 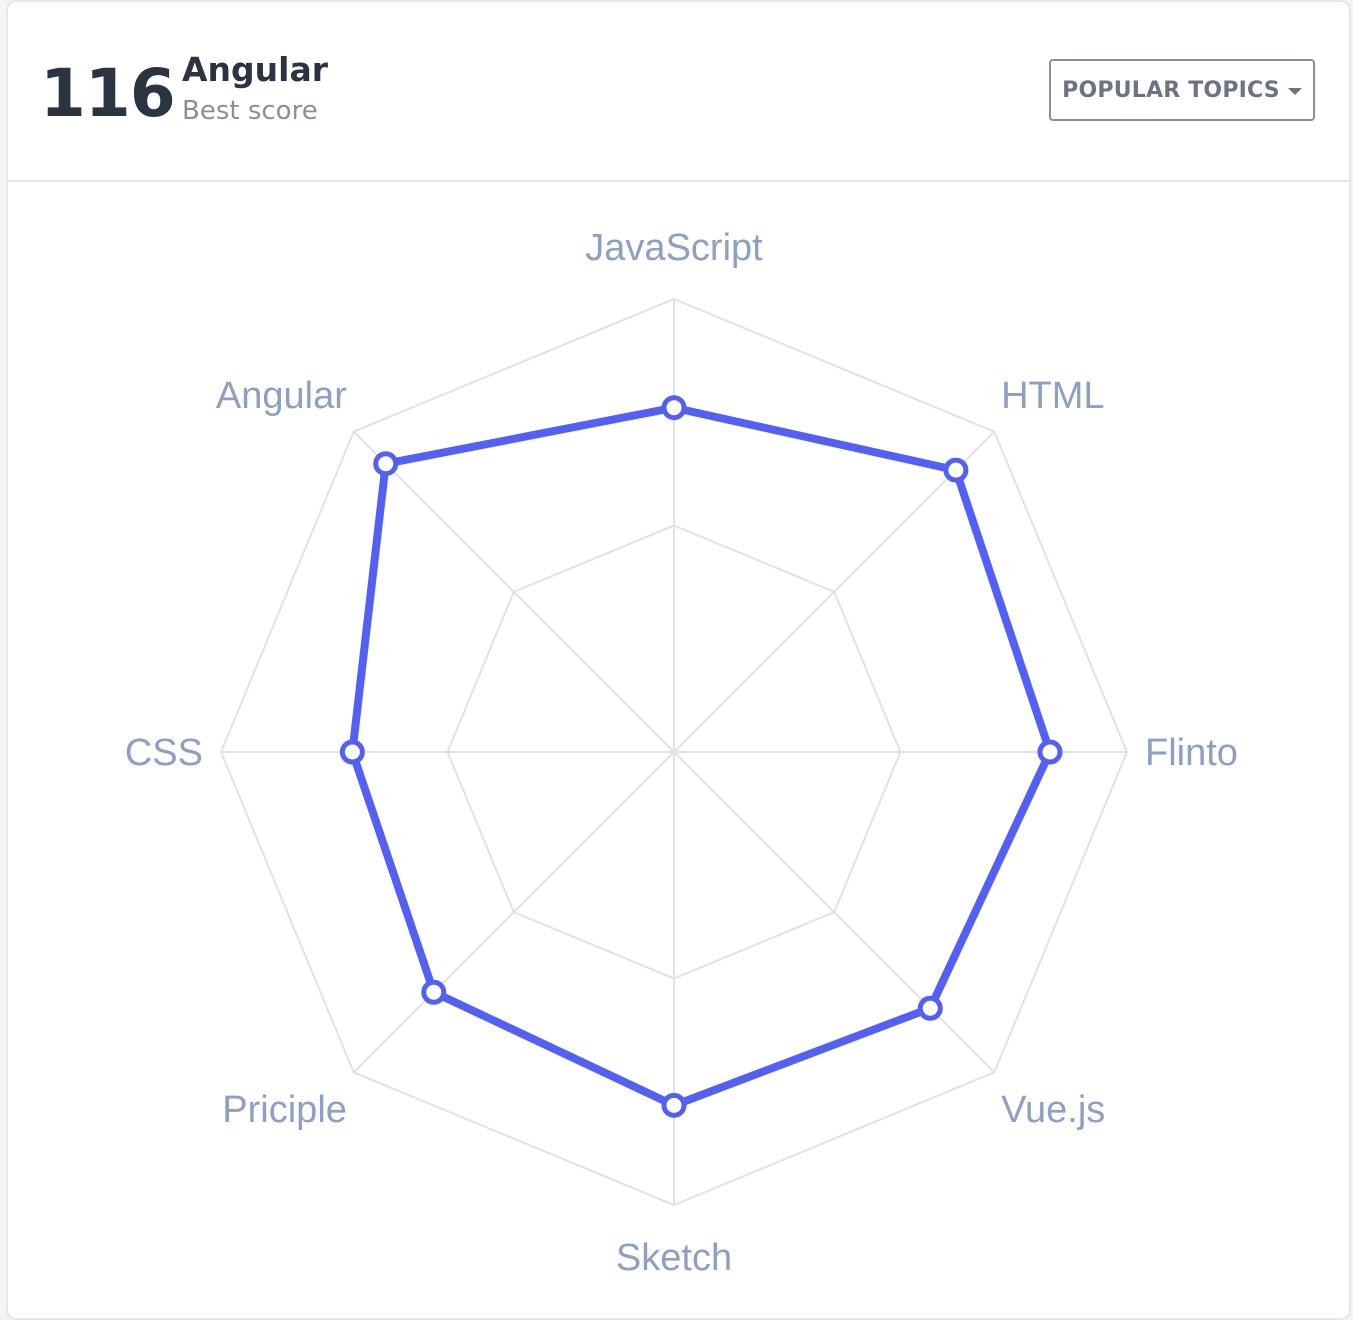 What do you see at coordinates (1191, 753) in the screenshot?
I see `axis-label-flinto: Flinto` at bounding box center [1191, 753].